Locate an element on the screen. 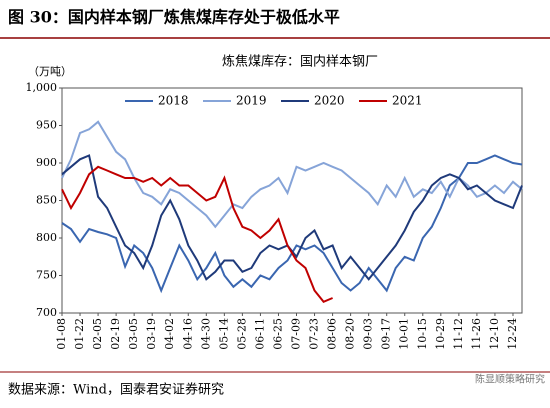 Image resolution: width=550 pixels, height=408 pixels. y-tick-label: 850 is located at coordinates (46, 200).